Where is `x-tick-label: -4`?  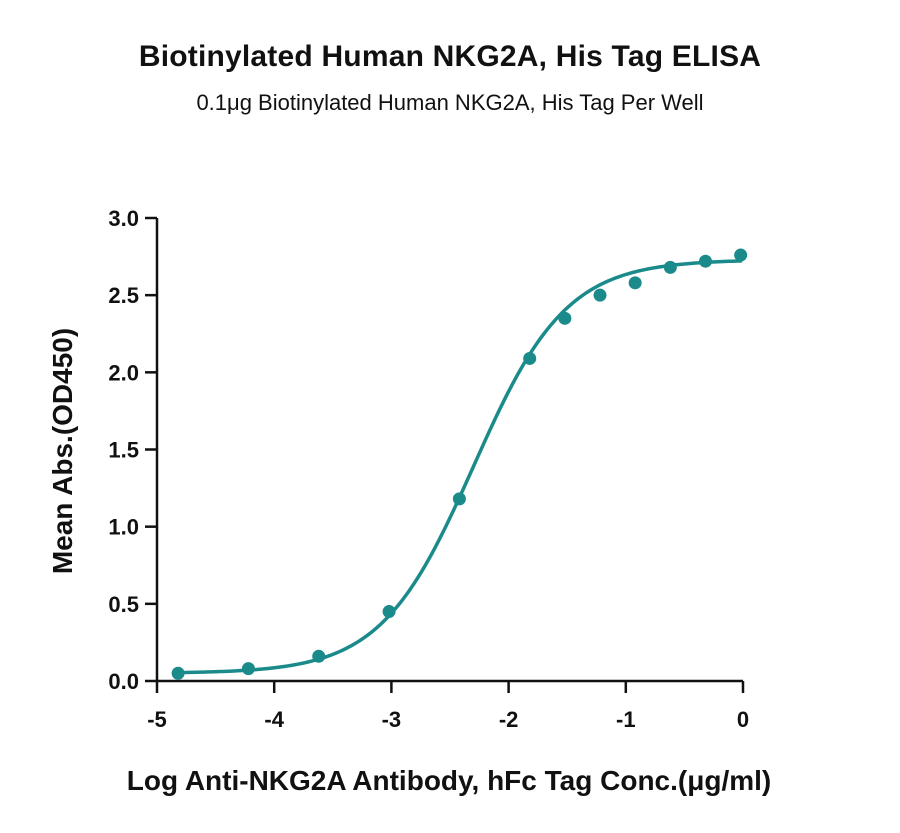 x-tick-label: -4 is located at coordinates (274, 719).